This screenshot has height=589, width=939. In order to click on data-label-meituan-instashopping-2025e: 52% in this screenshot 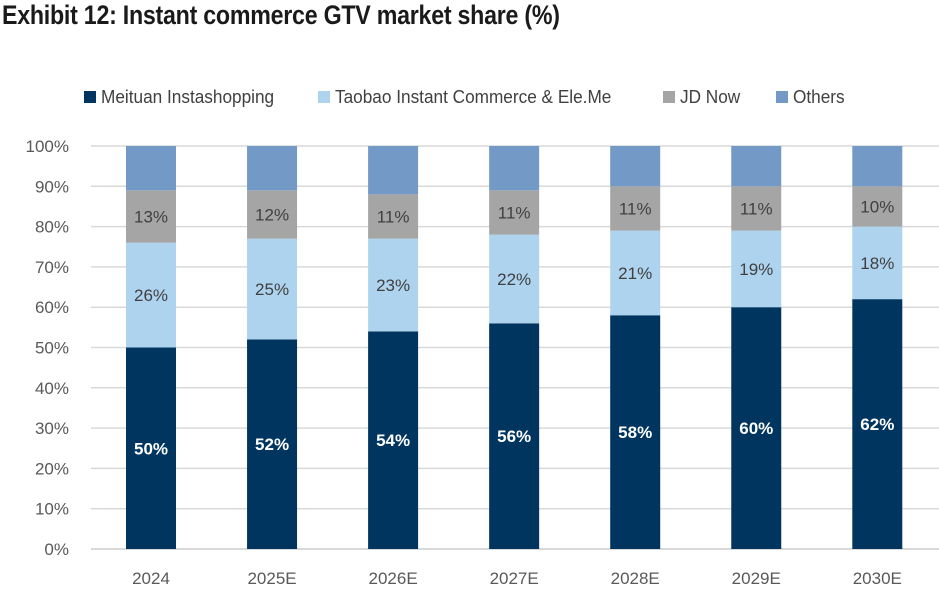, I will do `click(272, 444)`.